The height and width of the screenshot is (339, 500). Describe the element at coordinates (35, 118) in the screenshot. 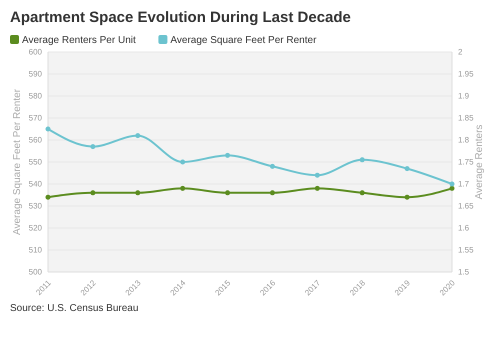

I see `y-tick-label: 570` at that location.